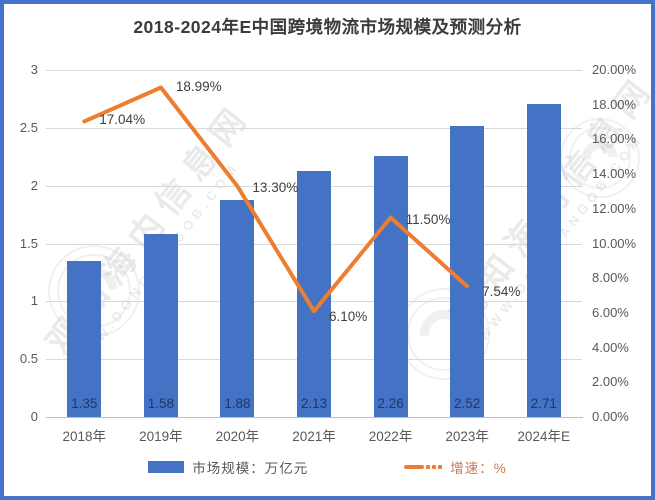 The width and height of the screenshot is (655, 500). What do you see at coordinates (348, 317) in the screenshot?
I see `line-point-label: 6.10%` at bounding box center [348, 317].